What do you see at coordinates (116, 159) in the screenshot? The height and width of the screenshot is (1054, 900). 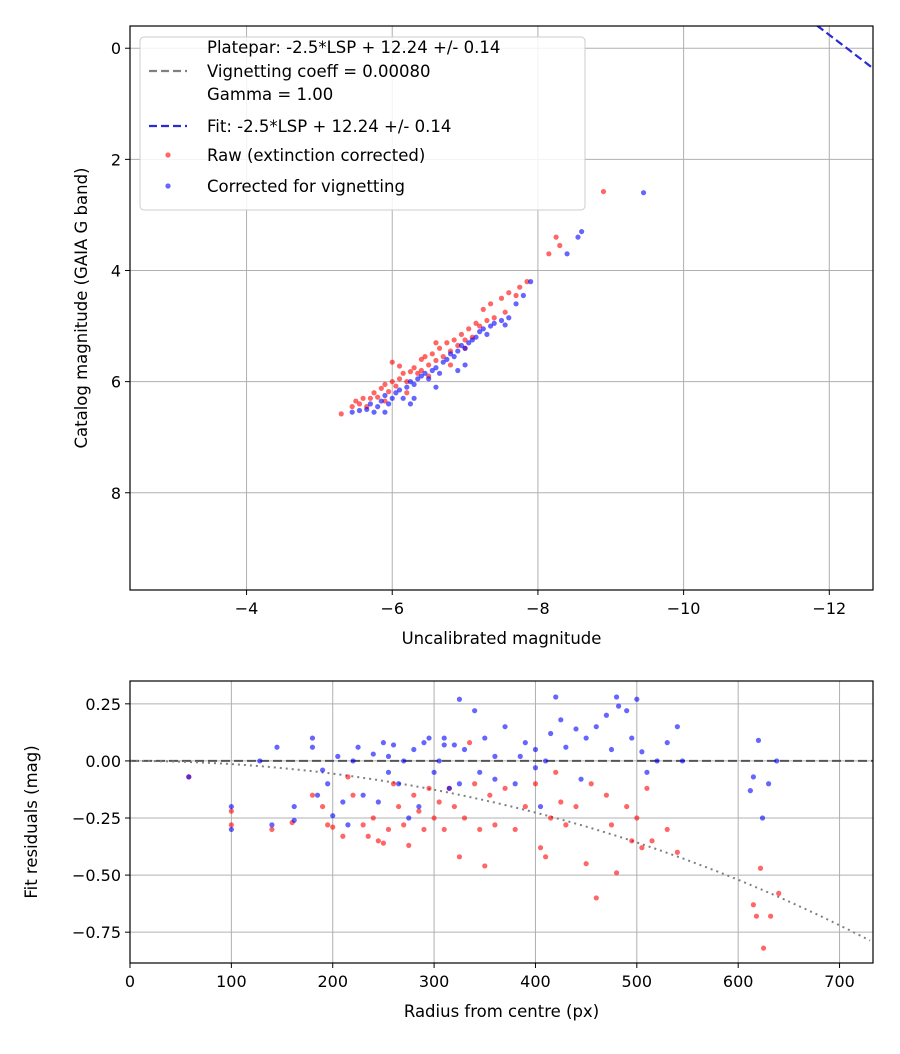 I see `y-tick-label: 2` at bounding box center [116, 159].